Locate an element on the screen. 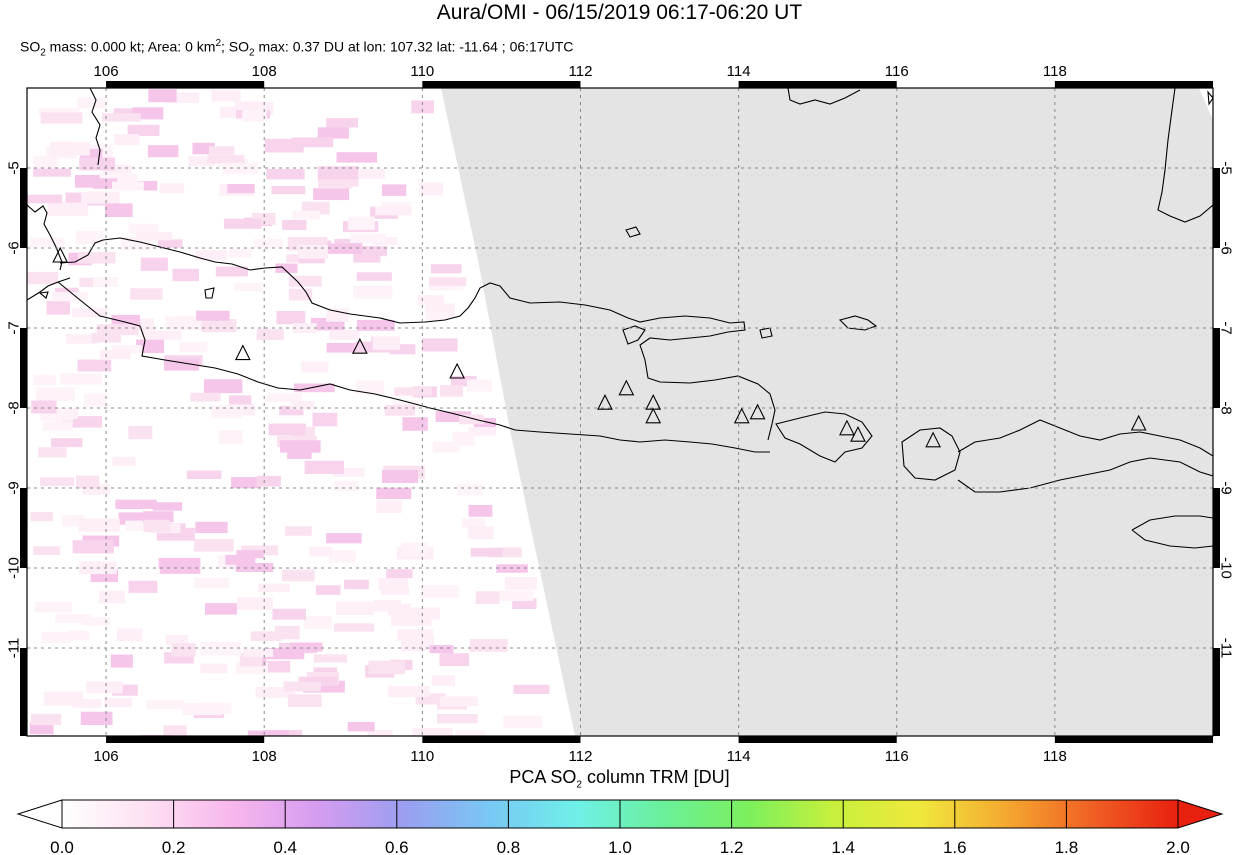 Image resolution: width=1239 pixels, height=855 pixels. colorbar-title: PCA SO2 column TRM [DU] is located at coordinates (619, 779).